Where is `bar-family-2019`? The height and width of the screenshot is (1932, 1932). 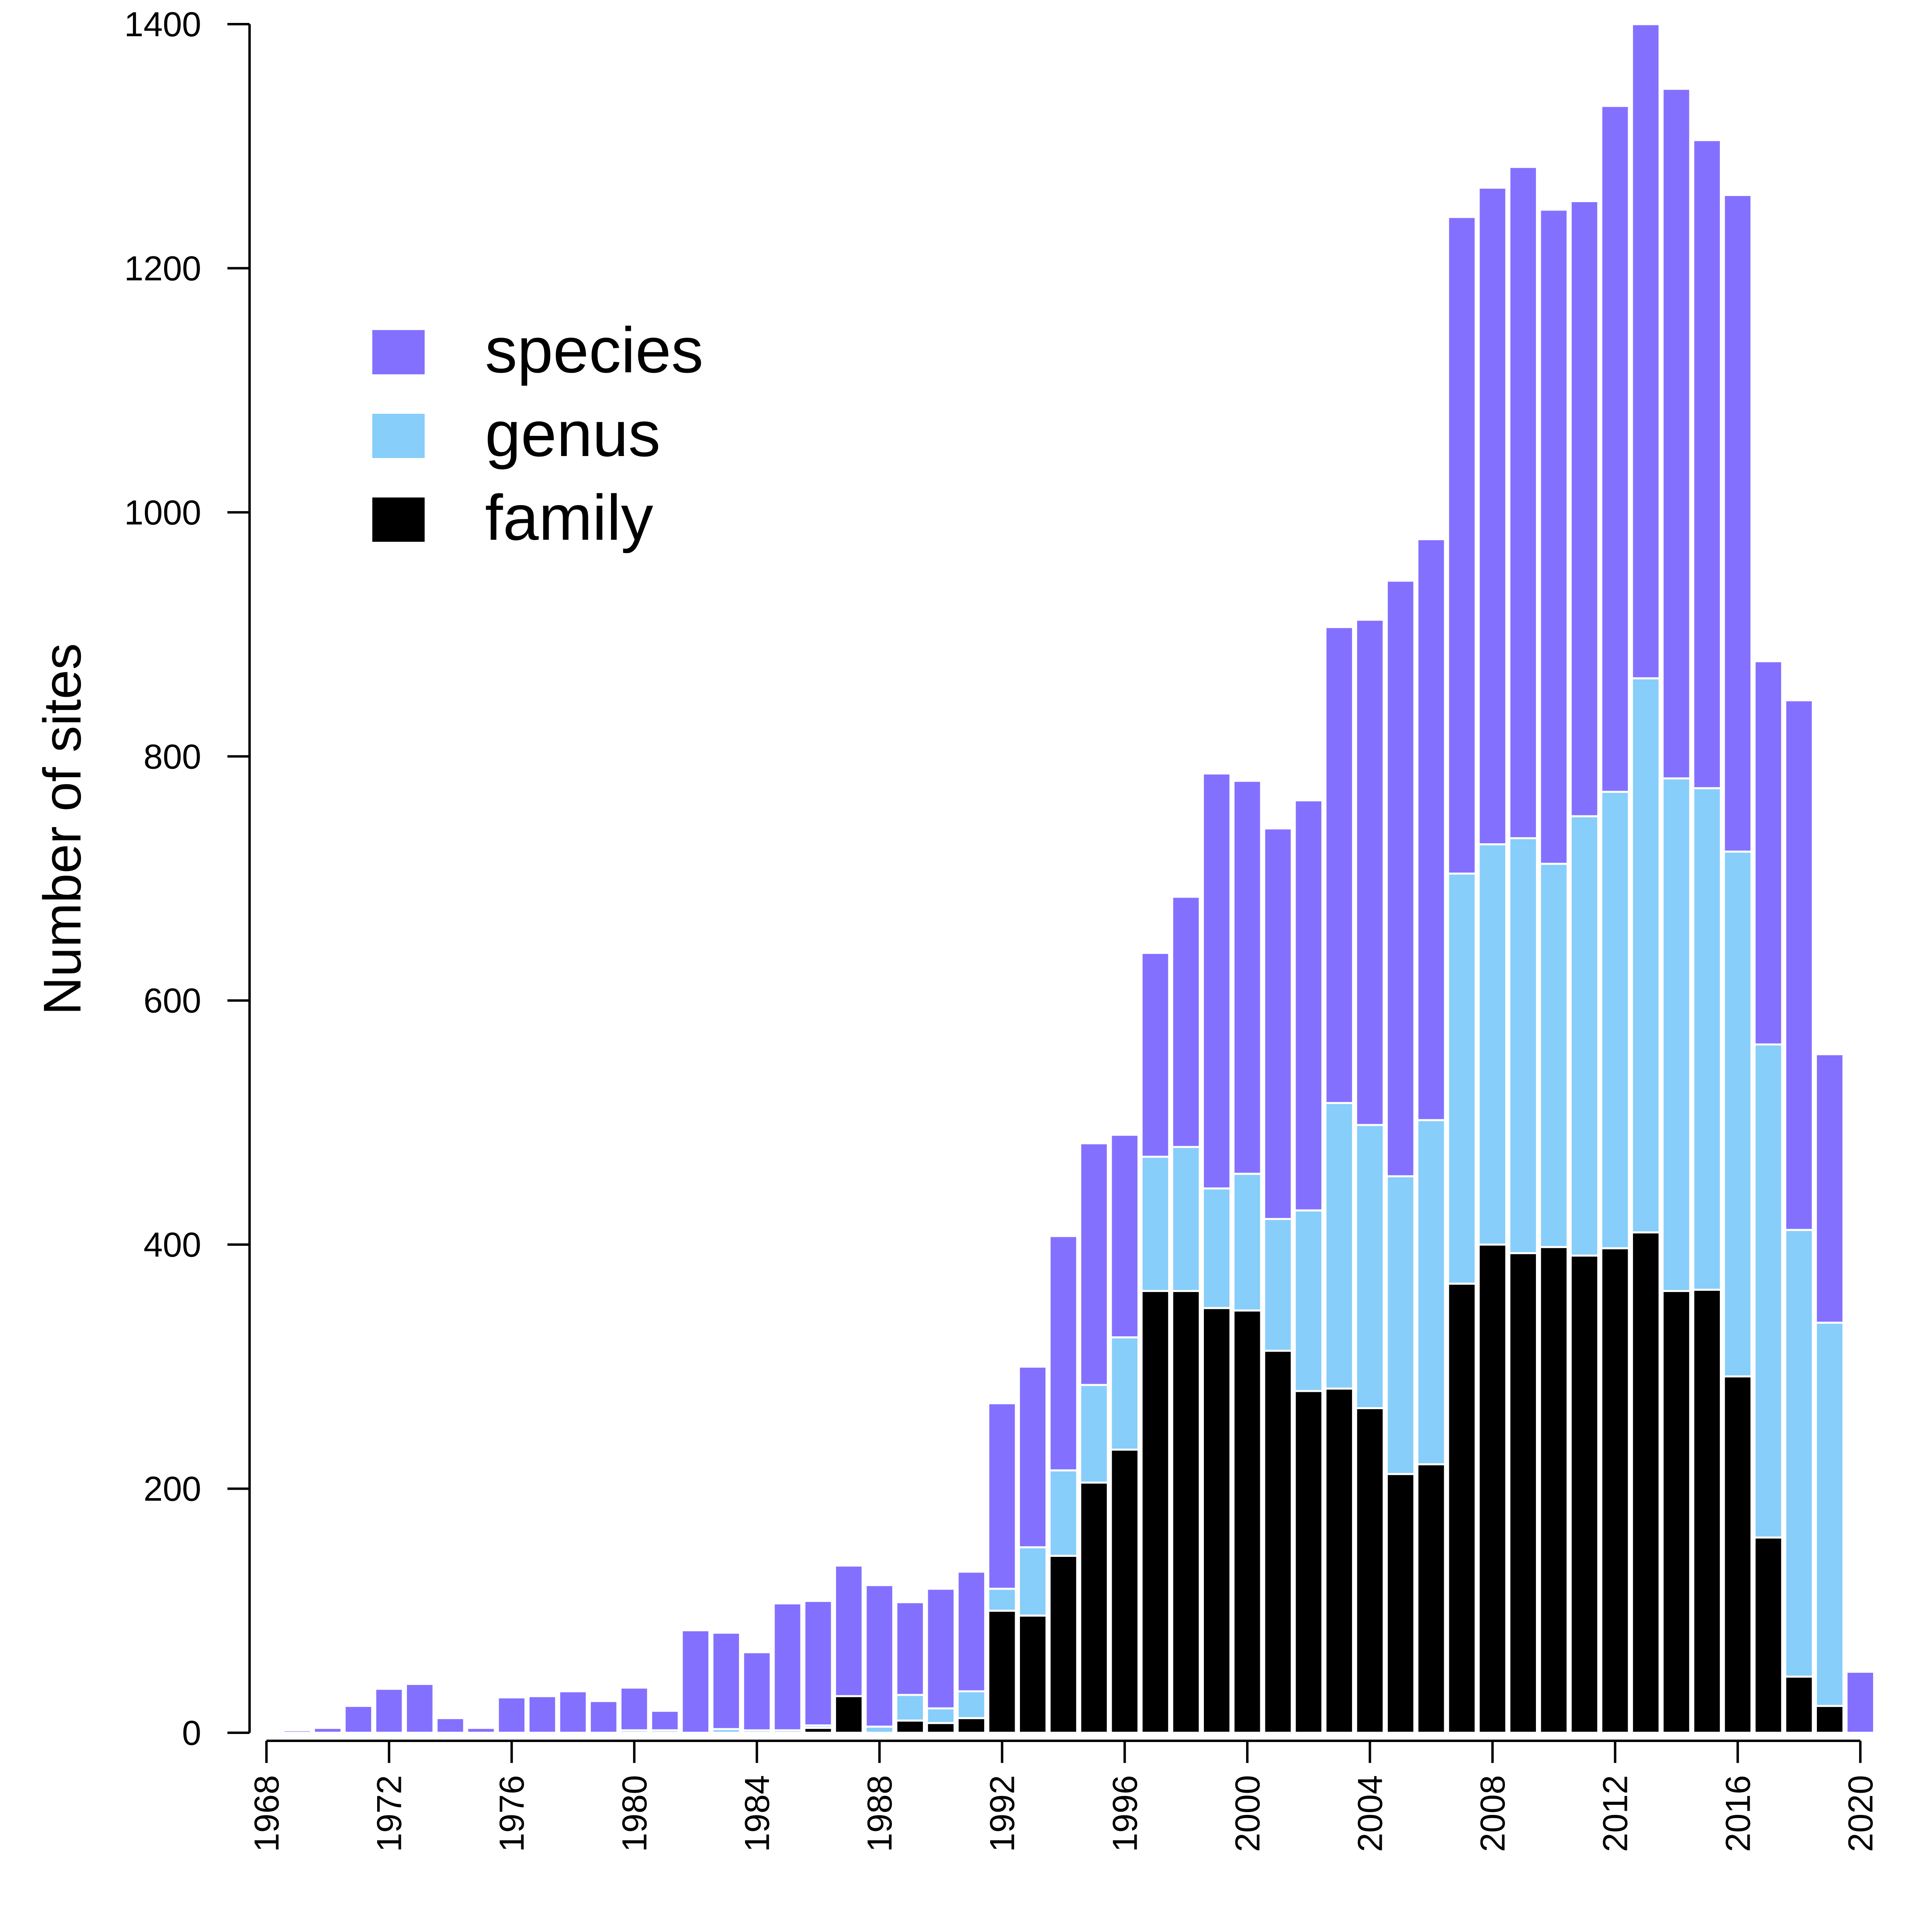 bar-family-2019 is located at coordinates (1830, 1719).